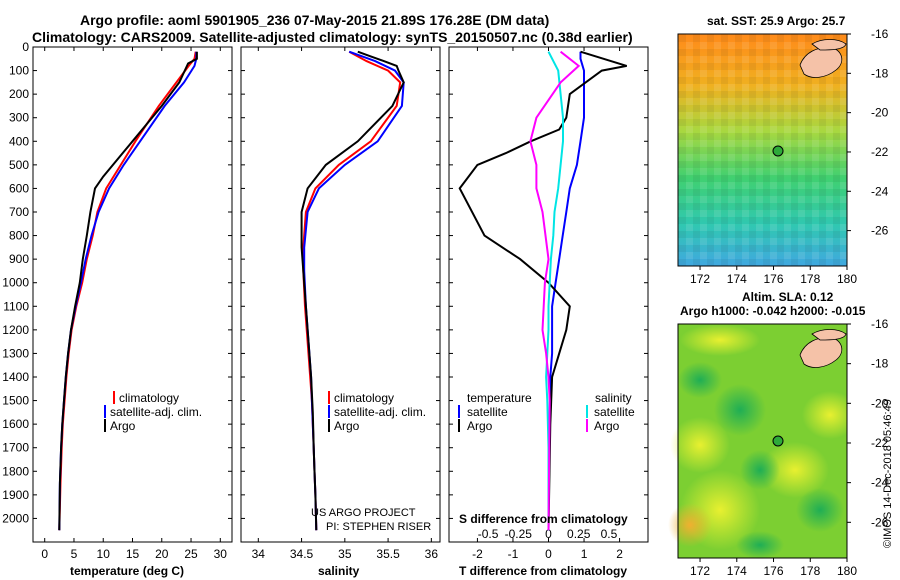  Describe the element at coordinates (772, 150) in the screenshot. I see `sst-map` at that location.